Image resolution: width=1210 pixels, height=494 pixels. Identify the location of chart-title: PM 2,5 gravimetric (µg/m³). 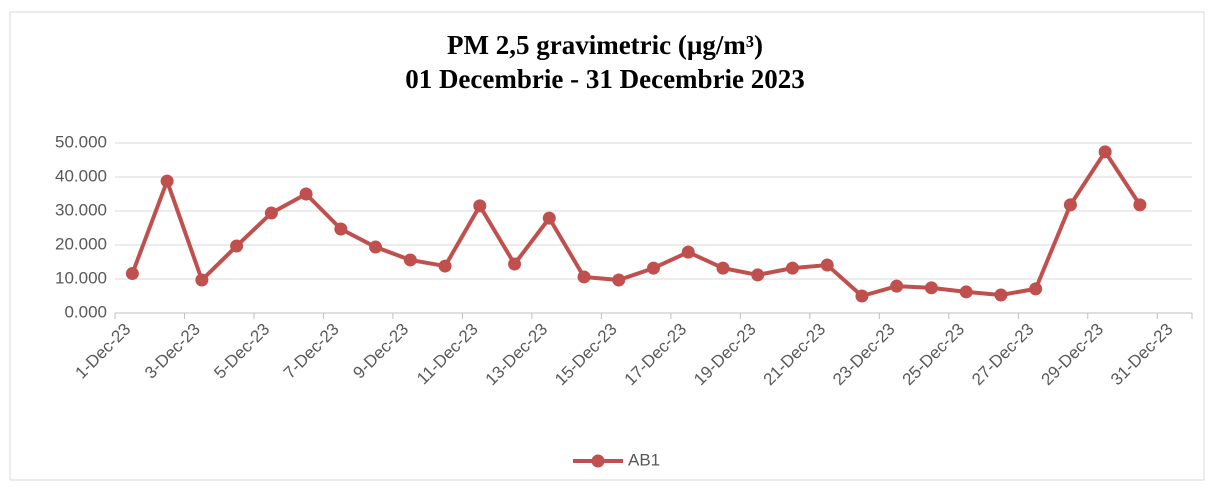
(605, 45).